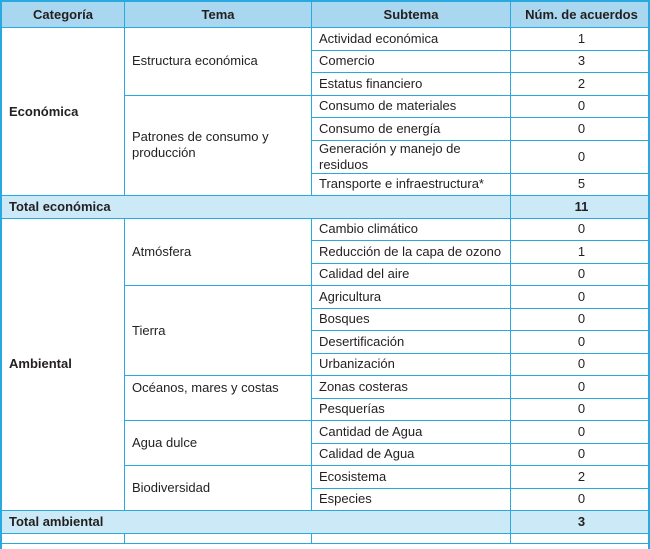 The height and width of the screenshot is (549, 650). I want to click on table-row: Consumo de energía 0, so click(325, 129).